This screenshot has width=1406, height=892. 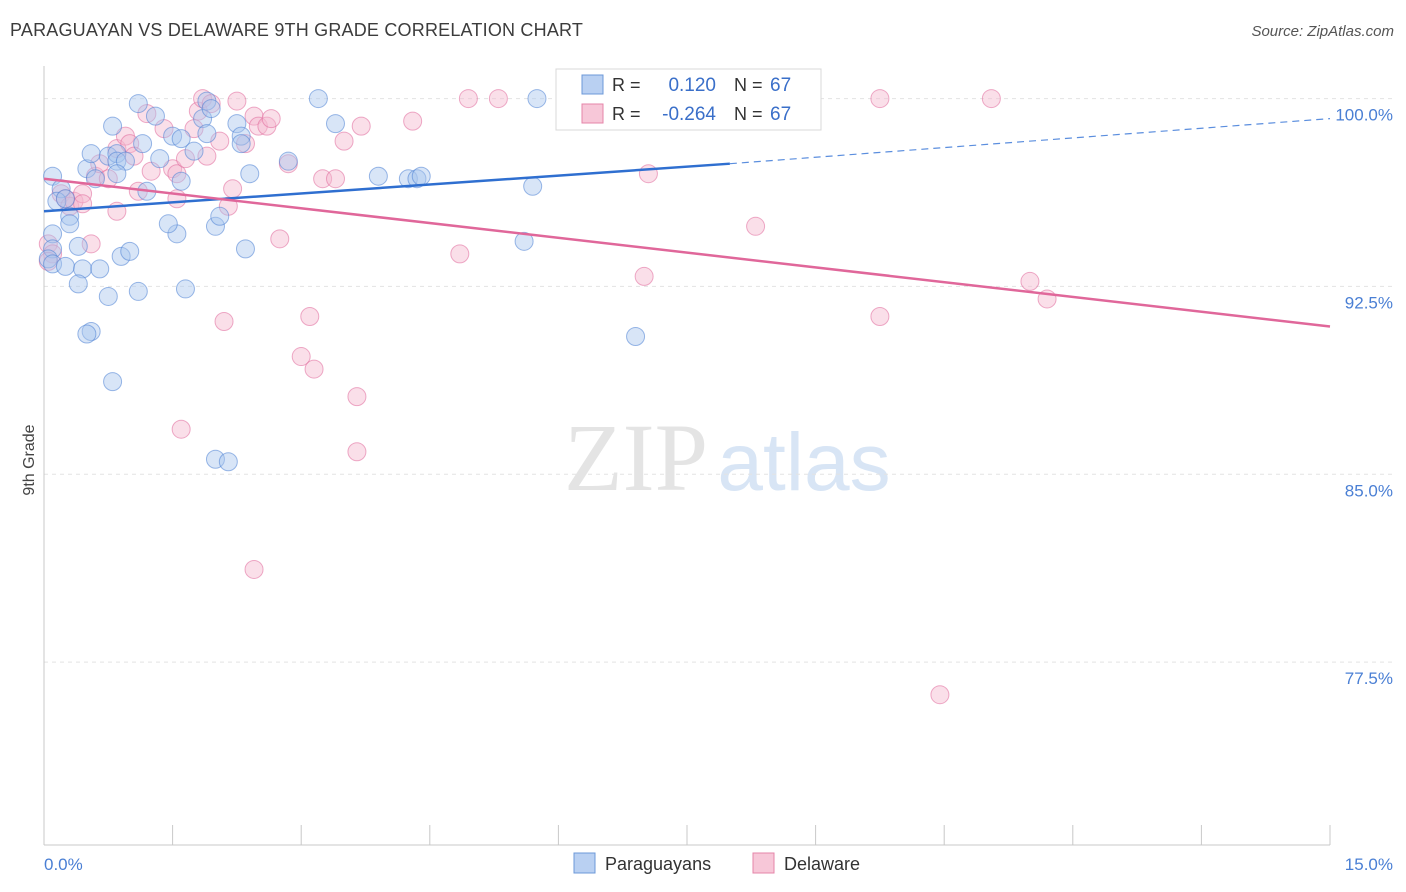 What do you see at coordinates (1369, 490) in the screenshot?
I see `y-tick-label: 85.0%` at bounding box center [1369, 490].